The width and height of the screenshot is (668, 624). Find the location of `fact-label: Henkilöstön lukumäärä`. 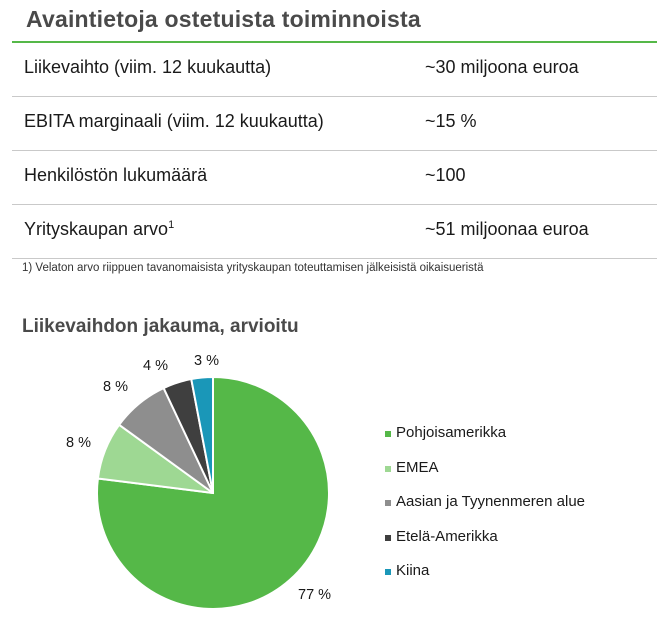

fact-label: Henkilöstön lukumäärä is located at coordinates (115, 175).